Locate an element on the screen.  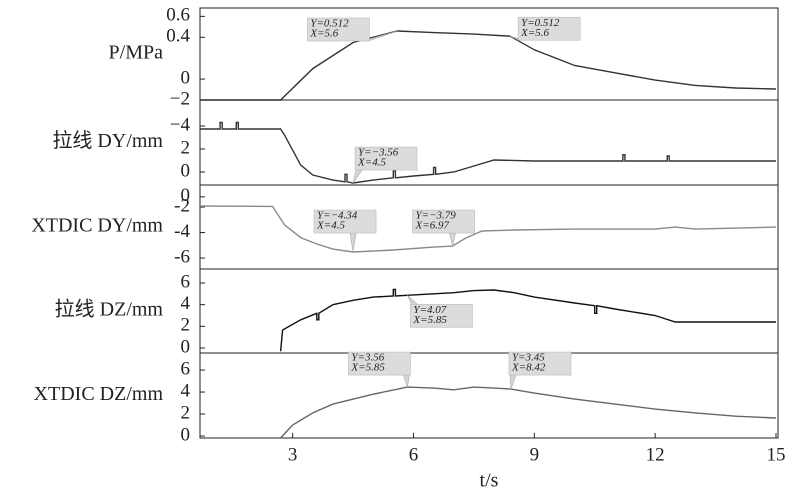
y-tick-label: -2 is located at coordinates (182, 205).